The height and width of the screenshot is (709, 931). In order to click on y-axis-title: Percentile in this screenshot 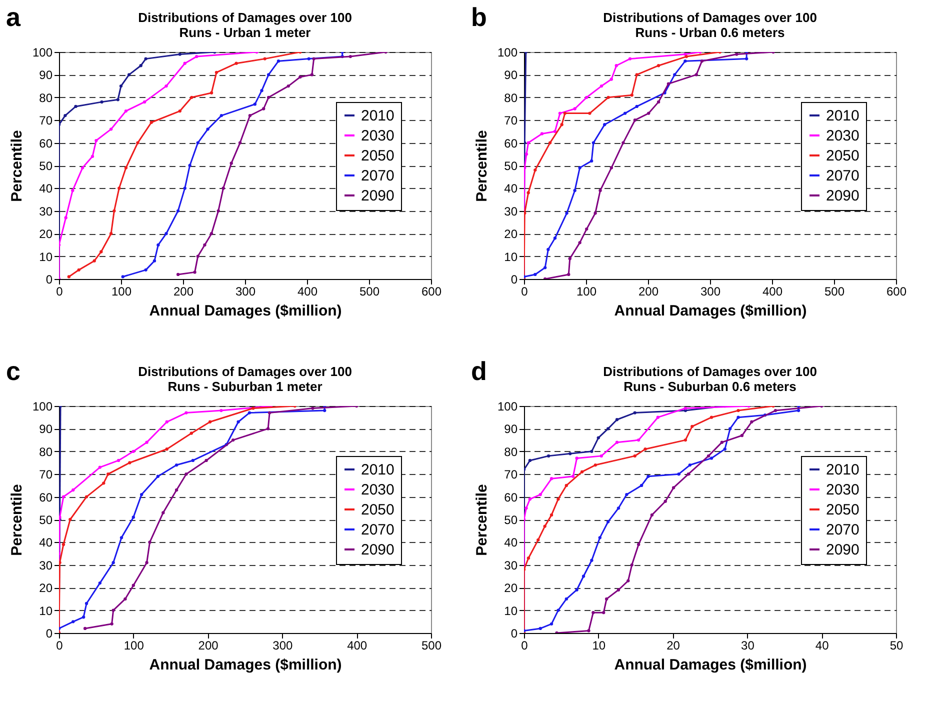, I will do `click(17, 166)`.